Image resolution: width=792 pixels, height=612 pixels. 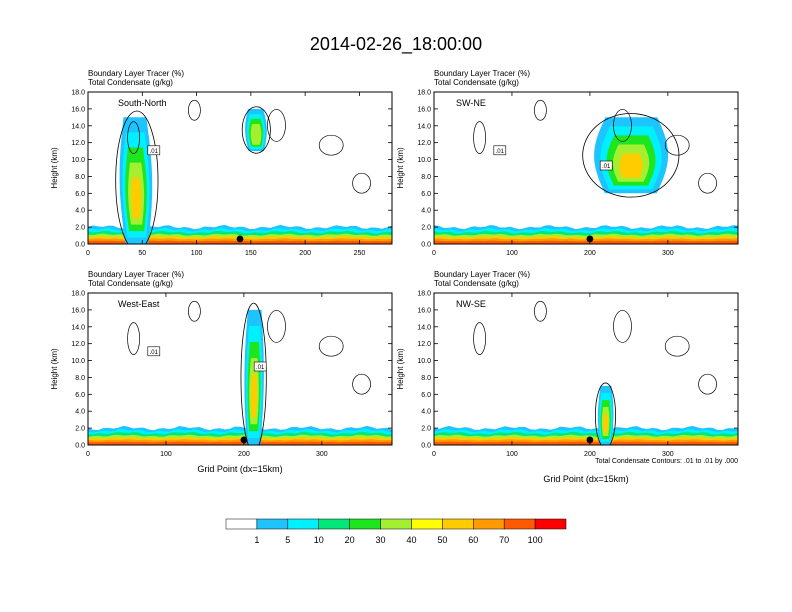 What do you see at coordinates (411, 540) in the screenshot?
I see `colorbar-label: 40` at bounding box center [411, 540].